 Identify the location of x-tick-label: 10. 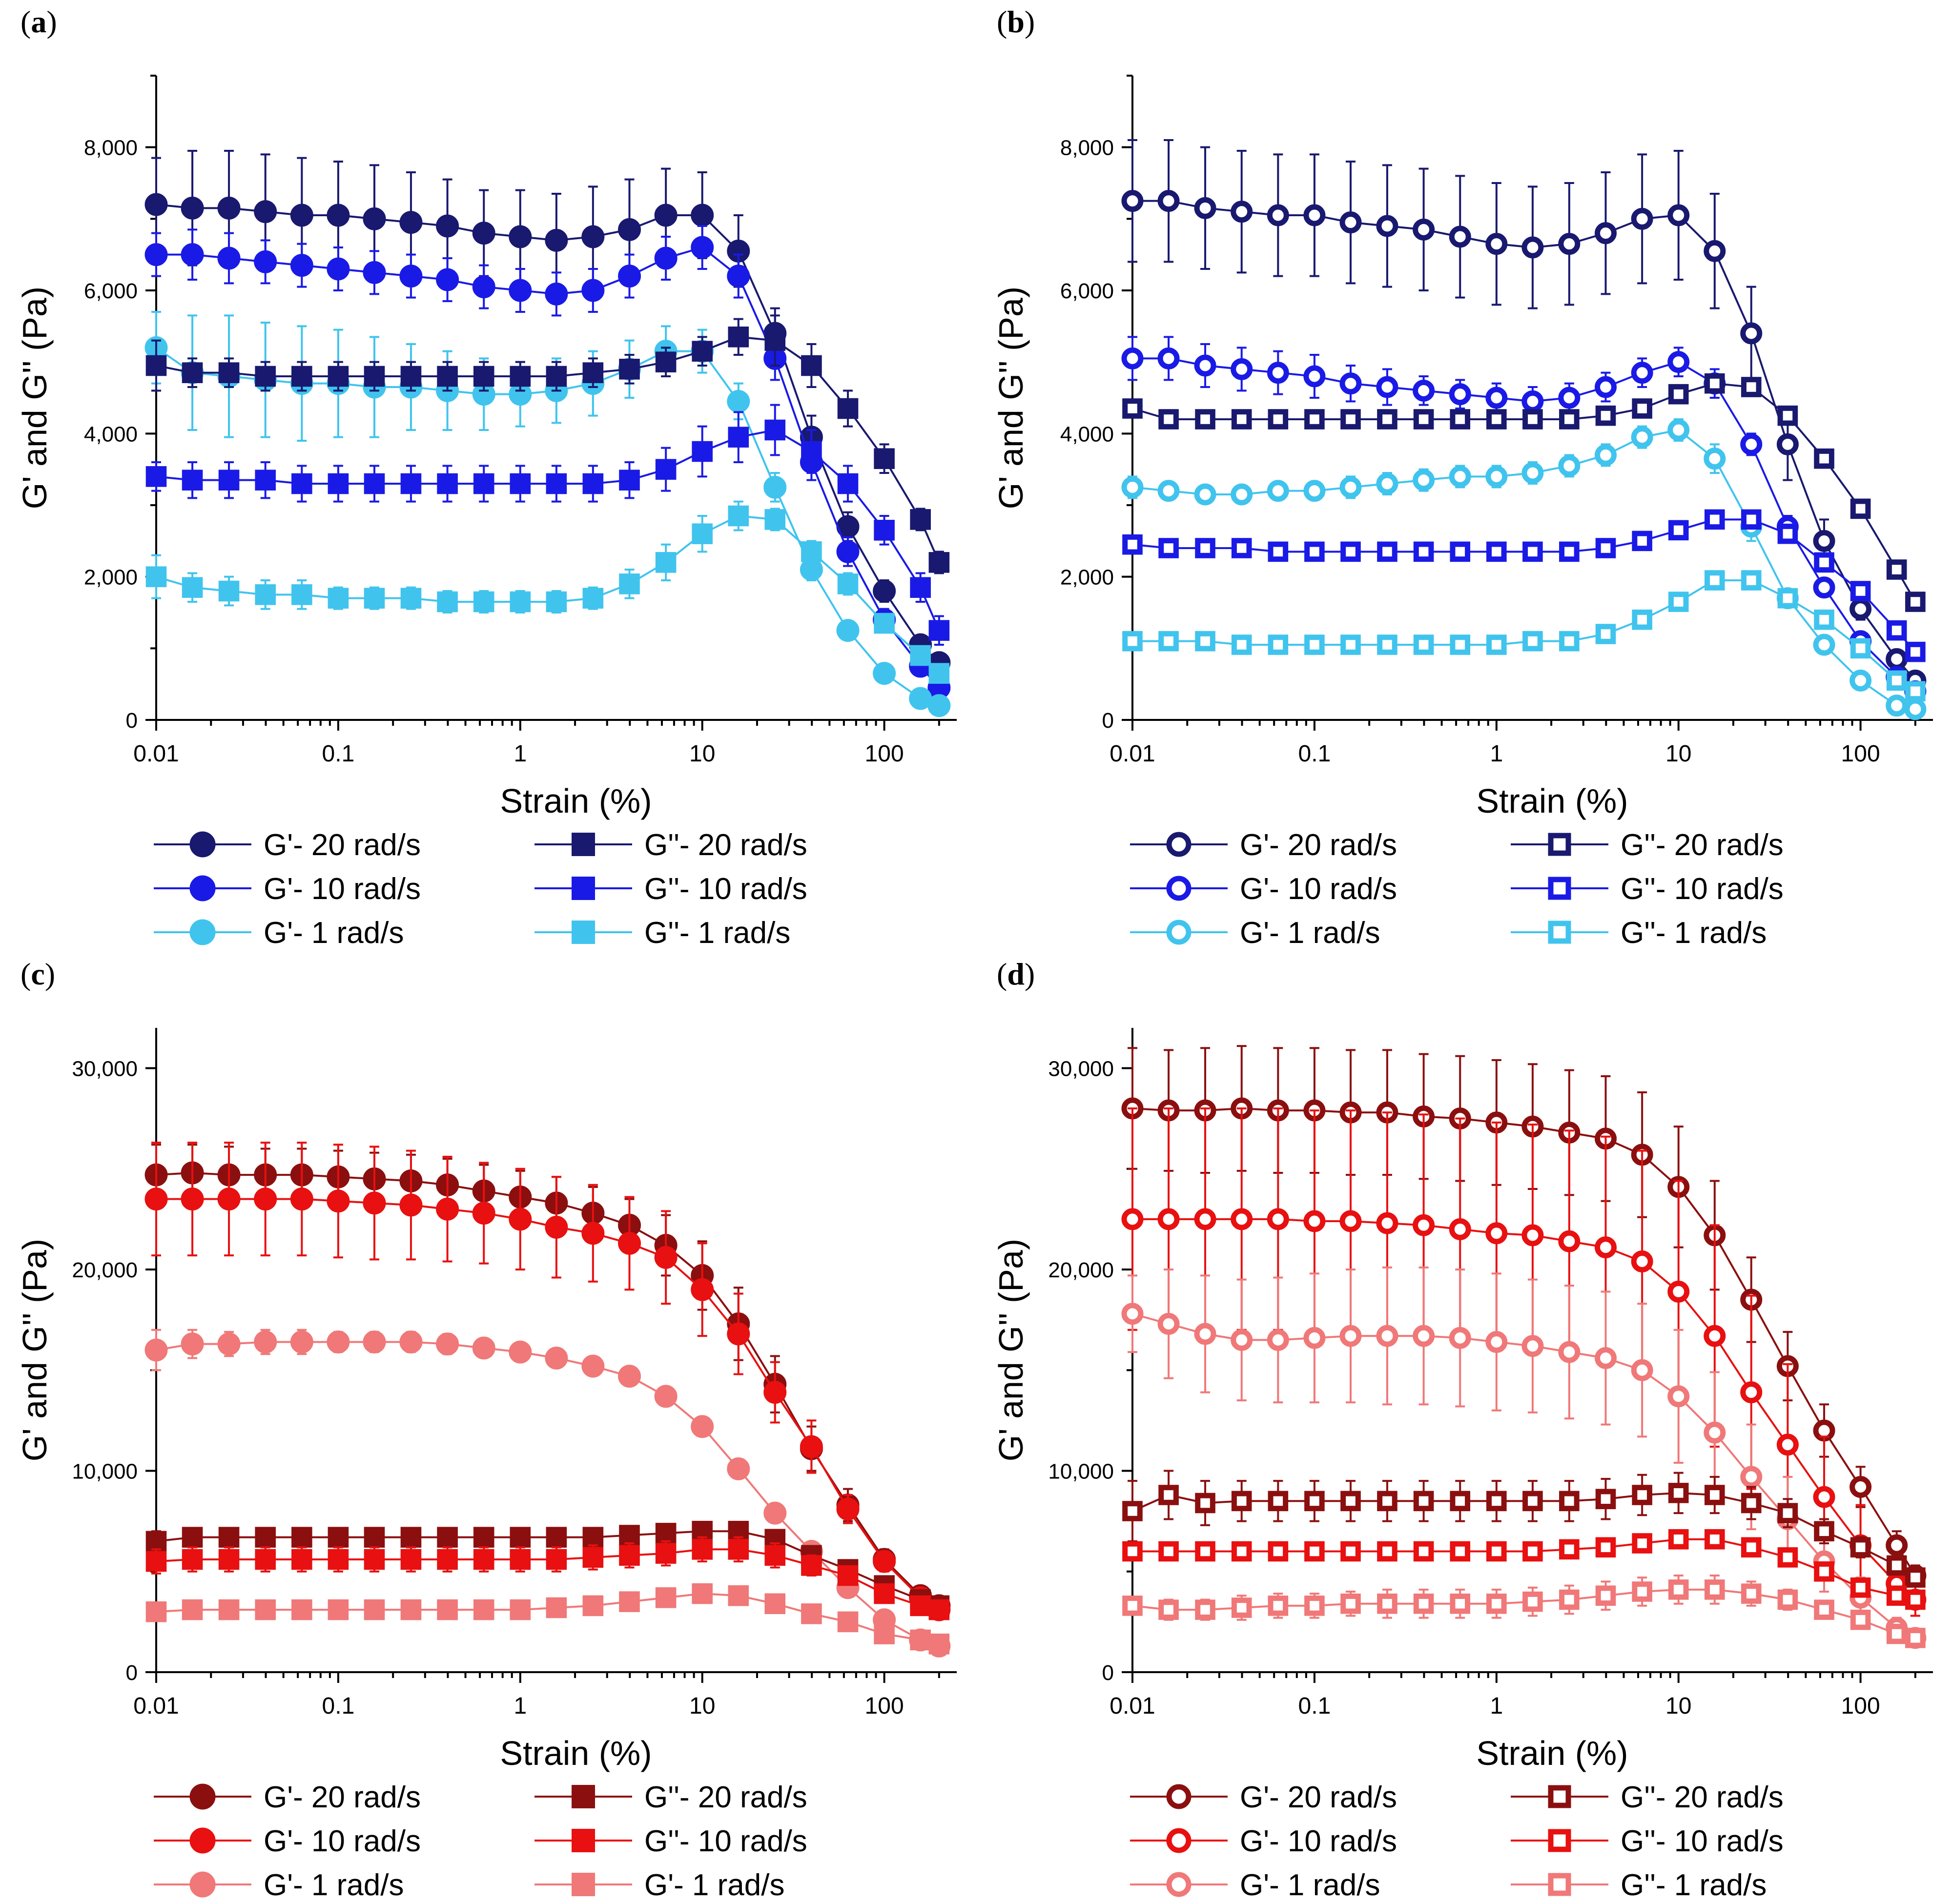
(1678, 1706).